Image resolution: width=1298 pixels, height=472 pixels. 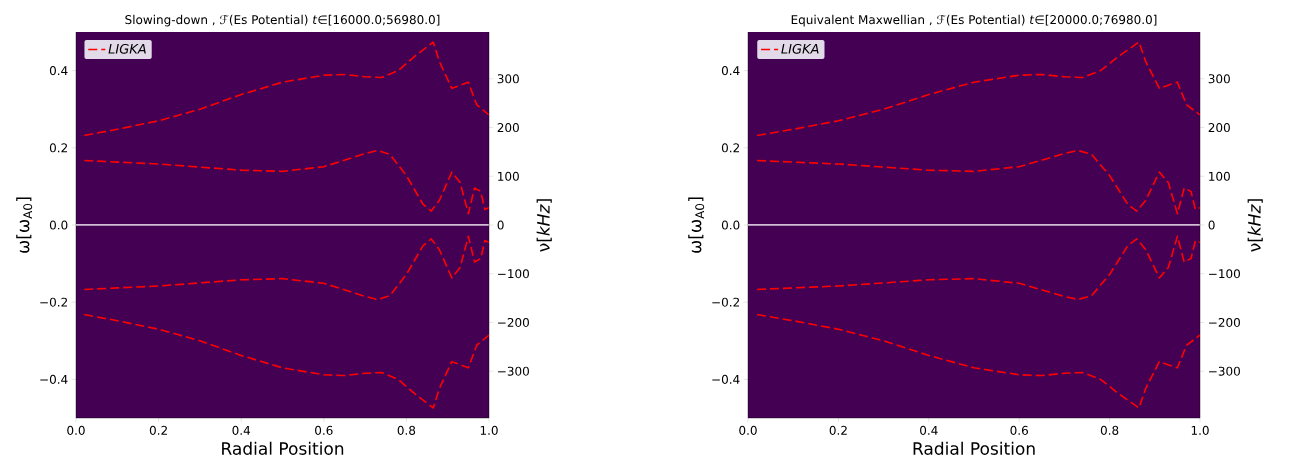 What do you see at coordinates (974, 20) in the screenshot?
I see `chart-title: Equivalent Maxwellian , ℱ(Es Potential) t∈[20000.0;76980.0]` at bounding box center [974, 20].